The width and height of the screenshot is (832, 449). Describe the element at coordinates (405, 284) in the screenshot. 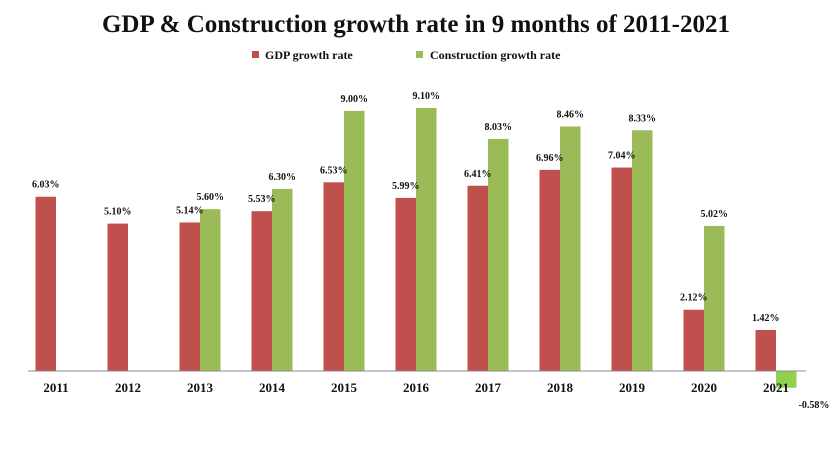

I see `bar-gdp-2016` at that location.